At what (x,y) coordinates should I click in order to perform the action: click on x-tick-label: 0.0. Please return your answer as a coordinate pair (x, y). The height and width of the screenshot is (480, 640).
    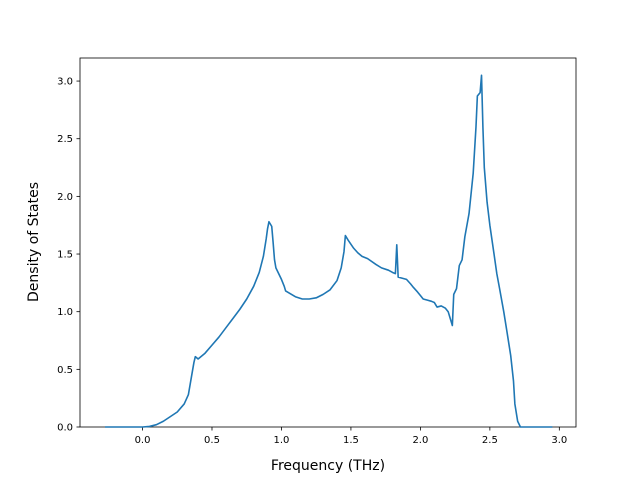
    Looking at the image, I should click on (143, 440).